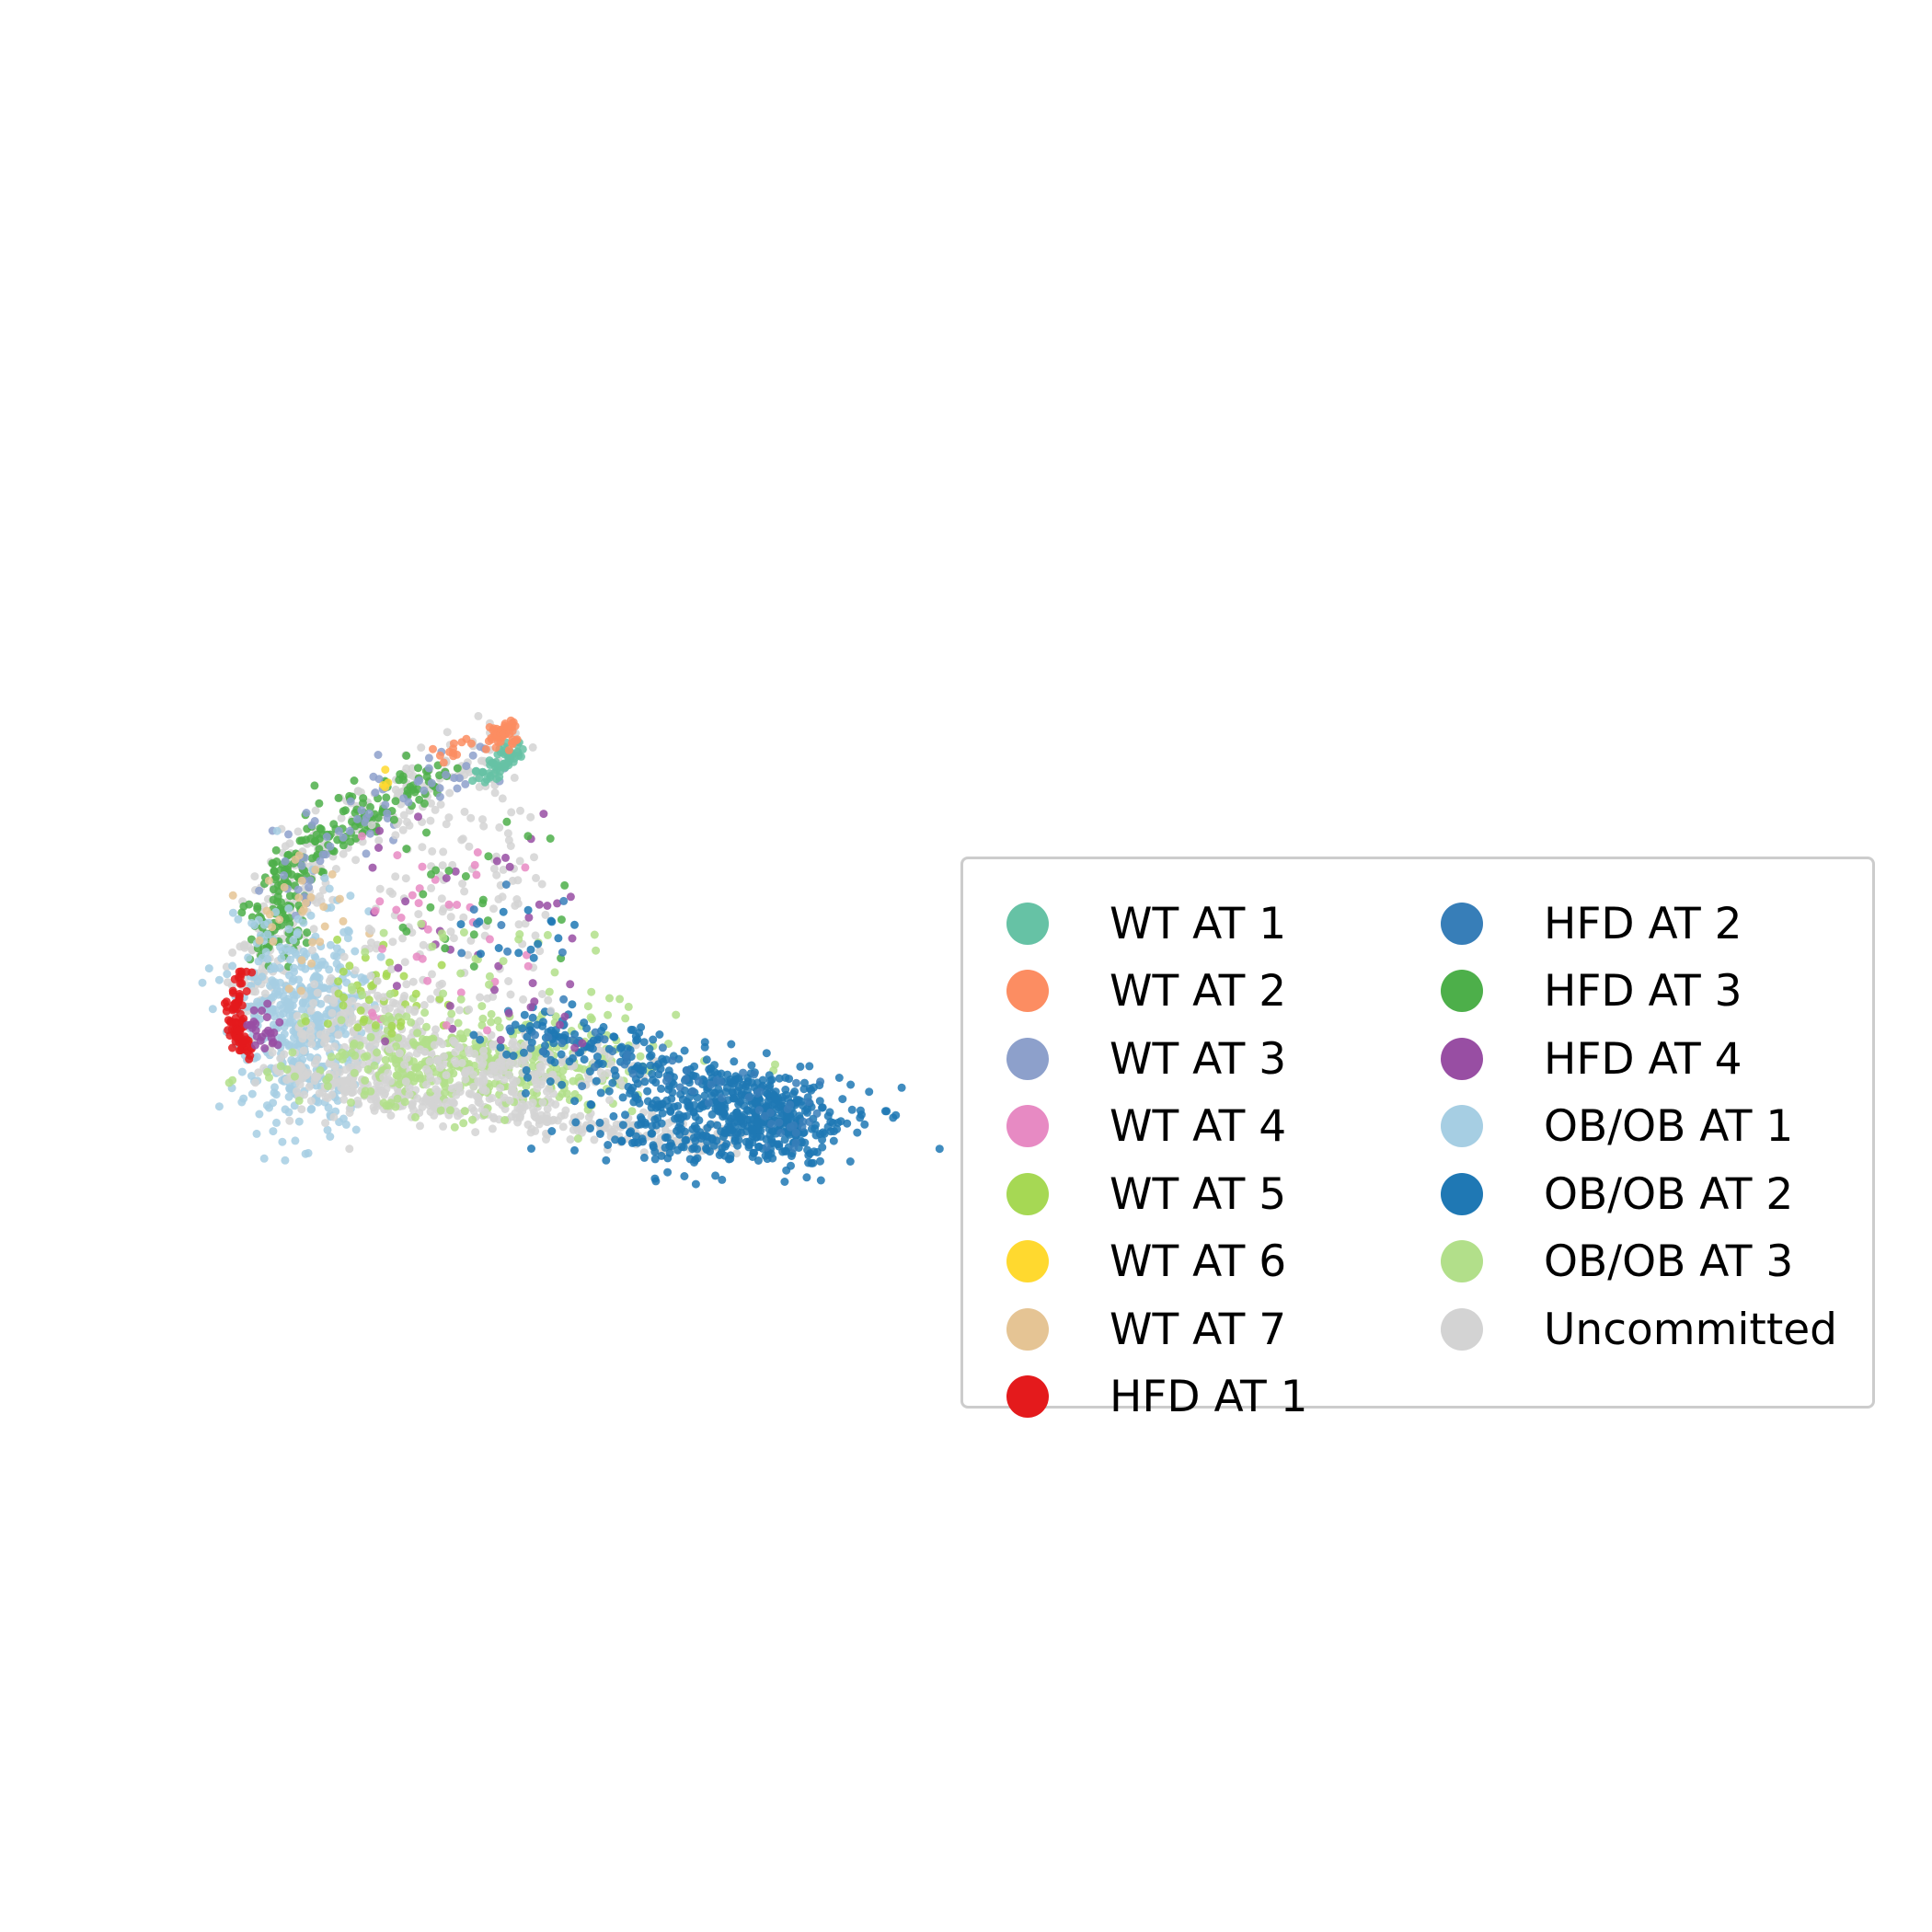  What do you see at coordinates (1591, 923) in the screenshot?
I see `legend-item: HFD AT 2` at bounding box center [1591, 923].